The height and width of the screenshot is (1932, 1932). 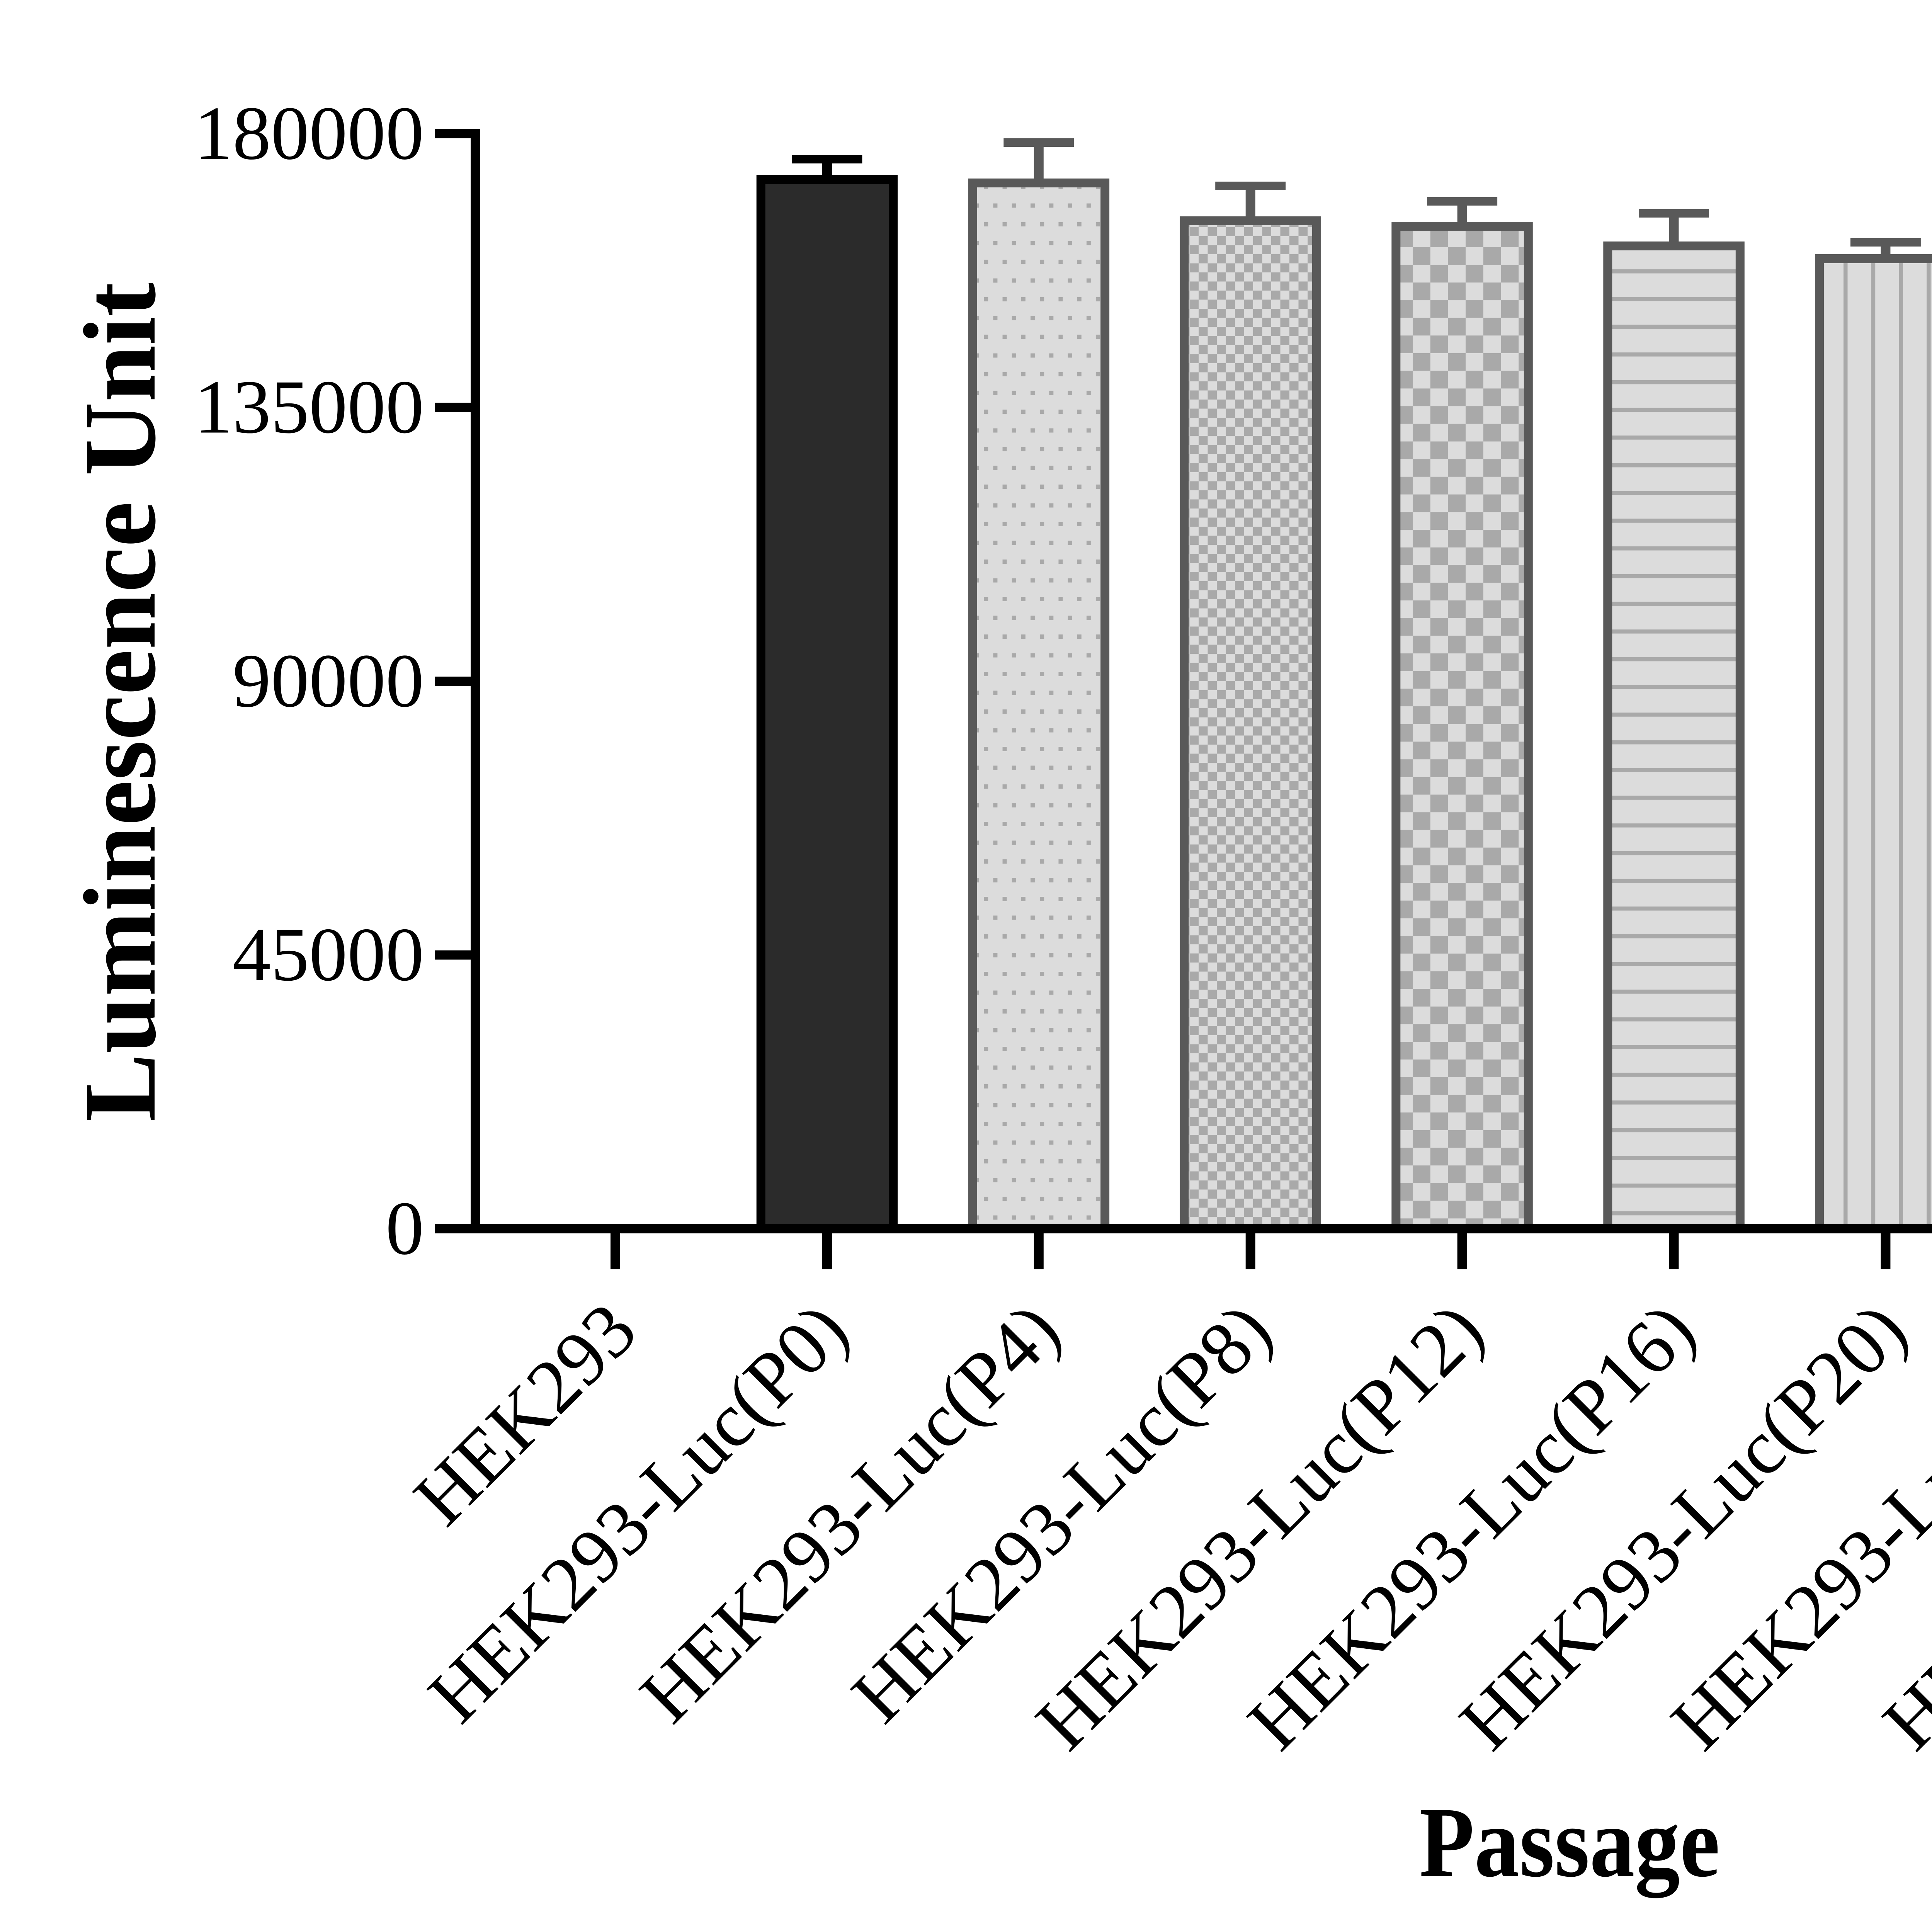 I want to click on svg-text: 135000, so click(x=309, y=407).